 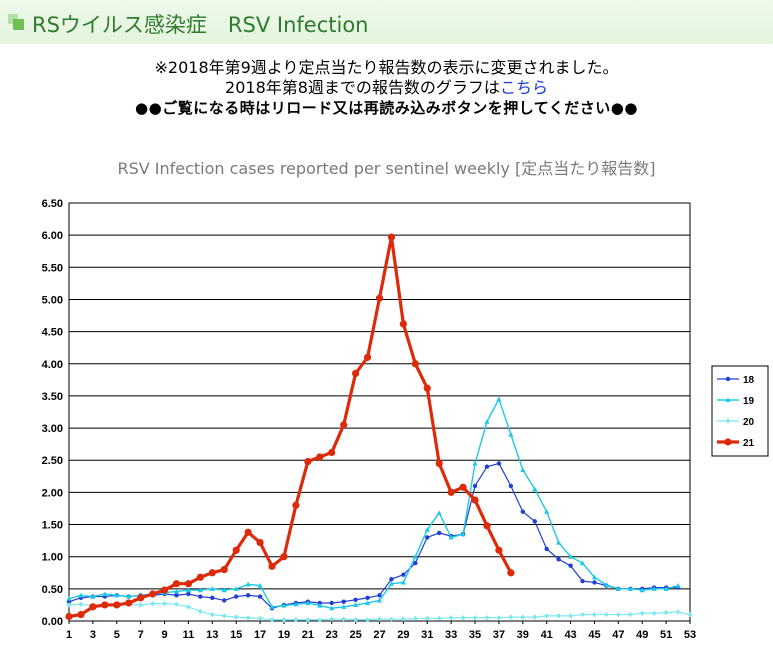 What do you see at coordinates (749, 380) in the screenshot?
I see `legend-label-18: 18` at bounding box center [749, 380].